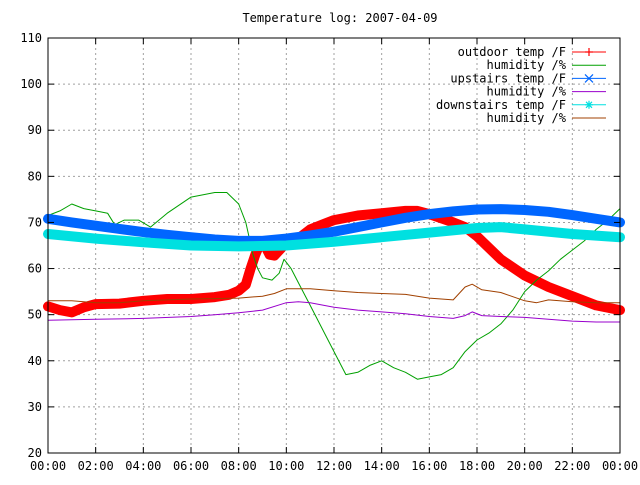 This screenshot has height=485, width=640. What do you see at coordinates (501, 105) in the screenshot?
I see `legend-label-4: downstairs temp /F` at bounding box center [501, 105].